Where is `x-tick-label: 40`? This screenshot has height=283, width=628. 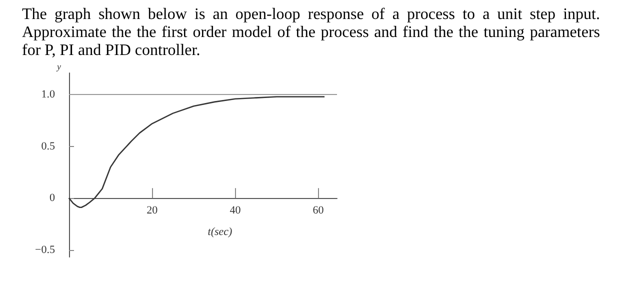
x-tick-label: 40 is located at coordinates (236, 210).